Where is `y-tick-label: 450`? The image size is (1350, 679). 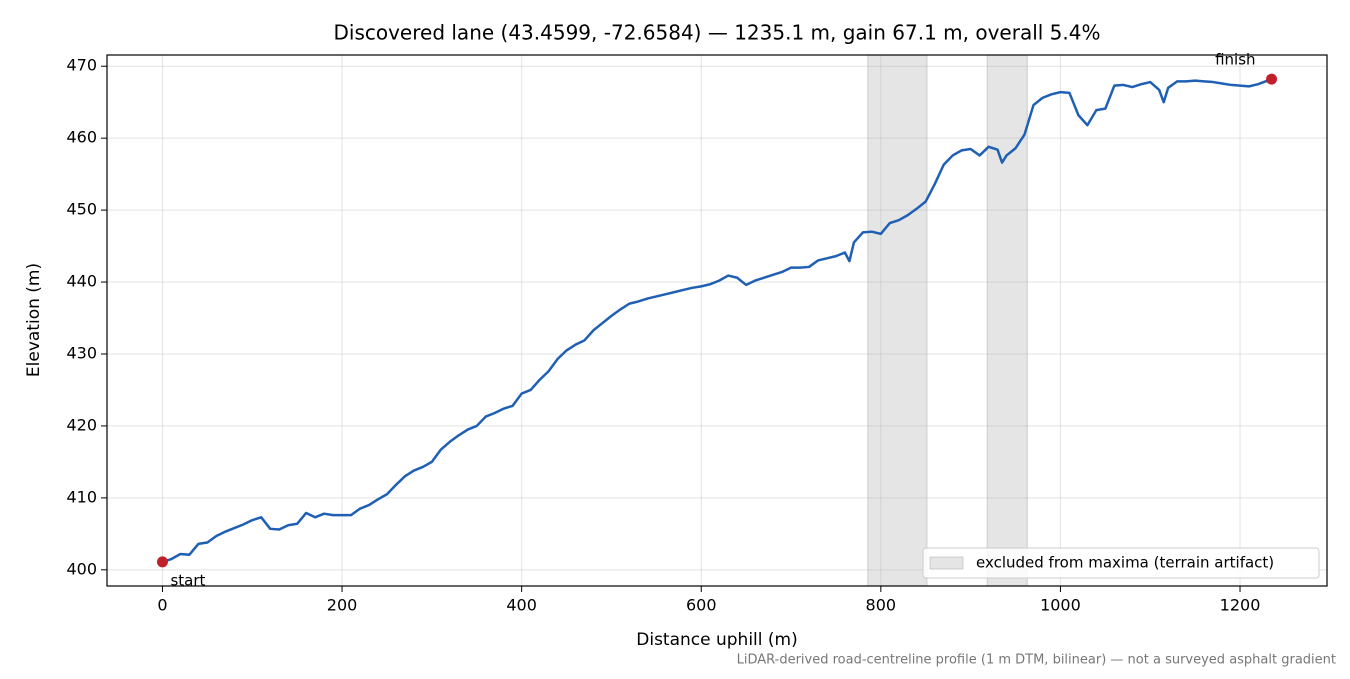 y-tick-label: 450 is located at coordinates (81, 209).